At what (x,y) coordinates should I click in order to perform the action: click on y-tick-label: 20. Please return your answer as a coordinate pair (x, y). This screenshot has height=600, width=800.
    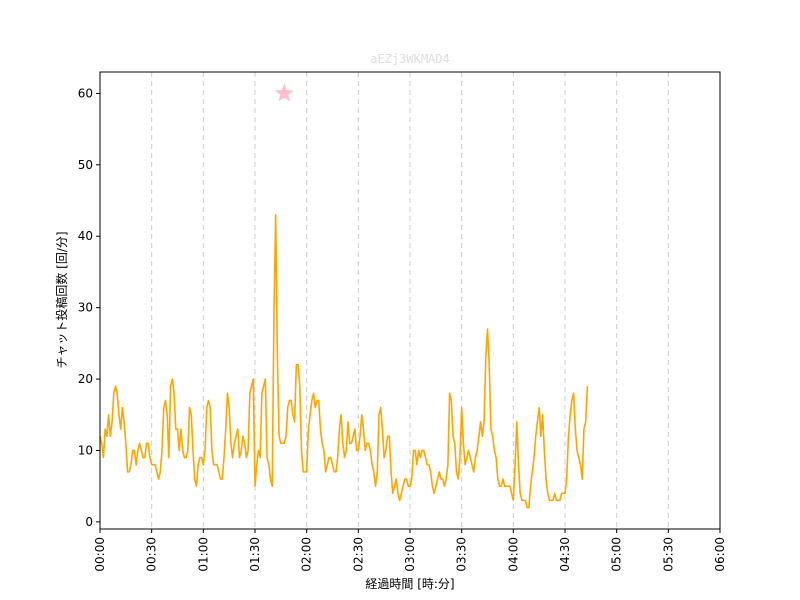
    Looking at the image, I should click on (85, 379).